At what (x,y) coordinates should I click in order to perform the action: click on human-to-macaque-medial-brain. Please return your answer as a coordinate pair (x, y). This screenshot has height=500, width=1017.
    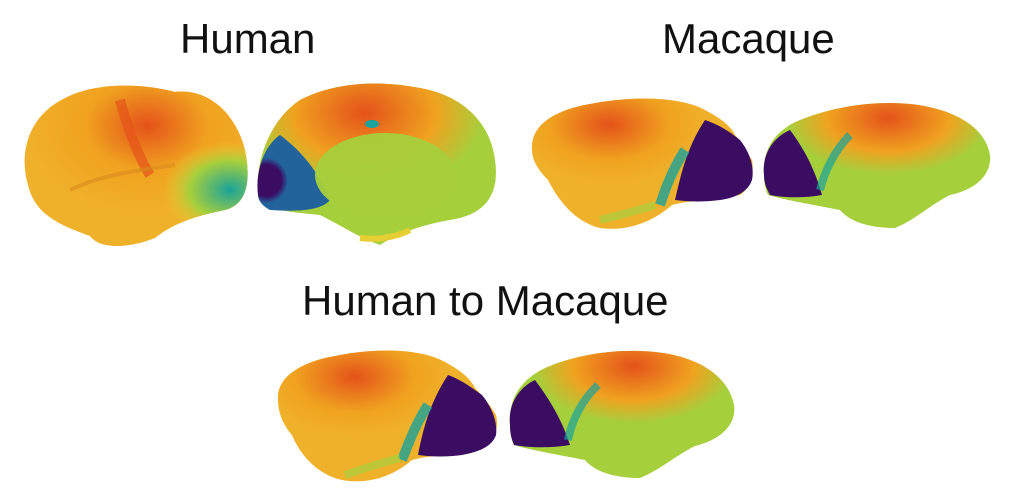
    Looking at the image, I should click on (622, 414).